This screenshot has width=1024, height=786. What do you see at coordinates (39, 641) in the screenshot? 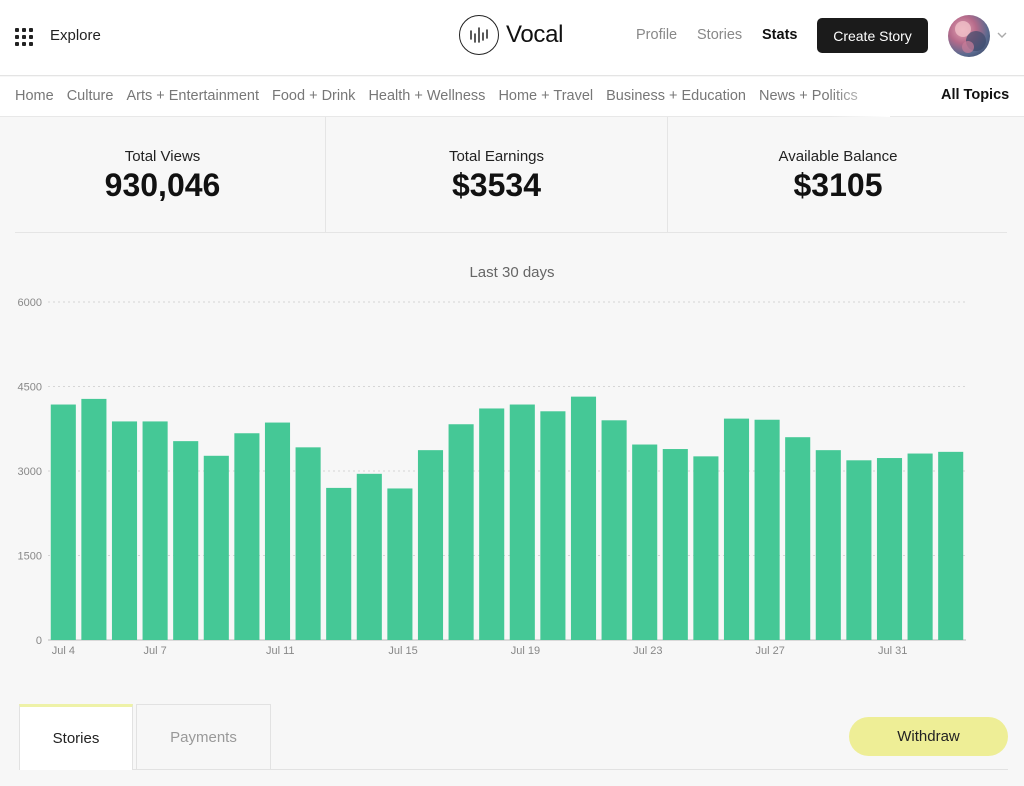
I see `y-tick-label: 0` at bounding box center [39, 641].